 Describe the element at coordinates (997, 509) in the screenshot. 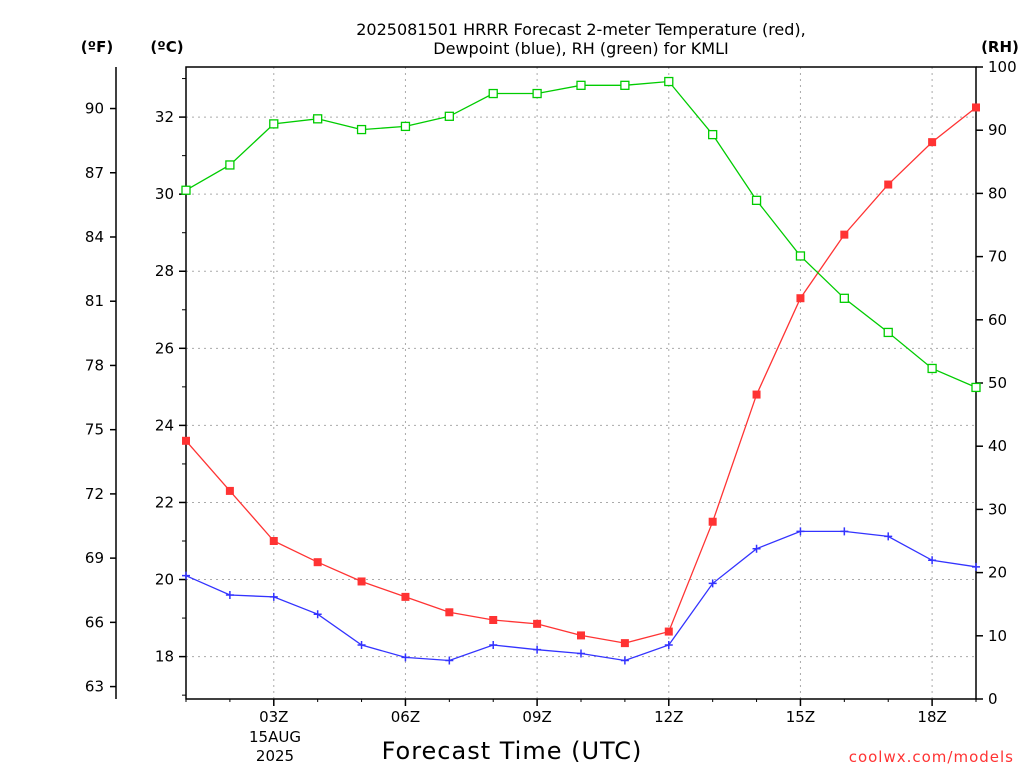

I see `rh-tick-label: 30` at that location.